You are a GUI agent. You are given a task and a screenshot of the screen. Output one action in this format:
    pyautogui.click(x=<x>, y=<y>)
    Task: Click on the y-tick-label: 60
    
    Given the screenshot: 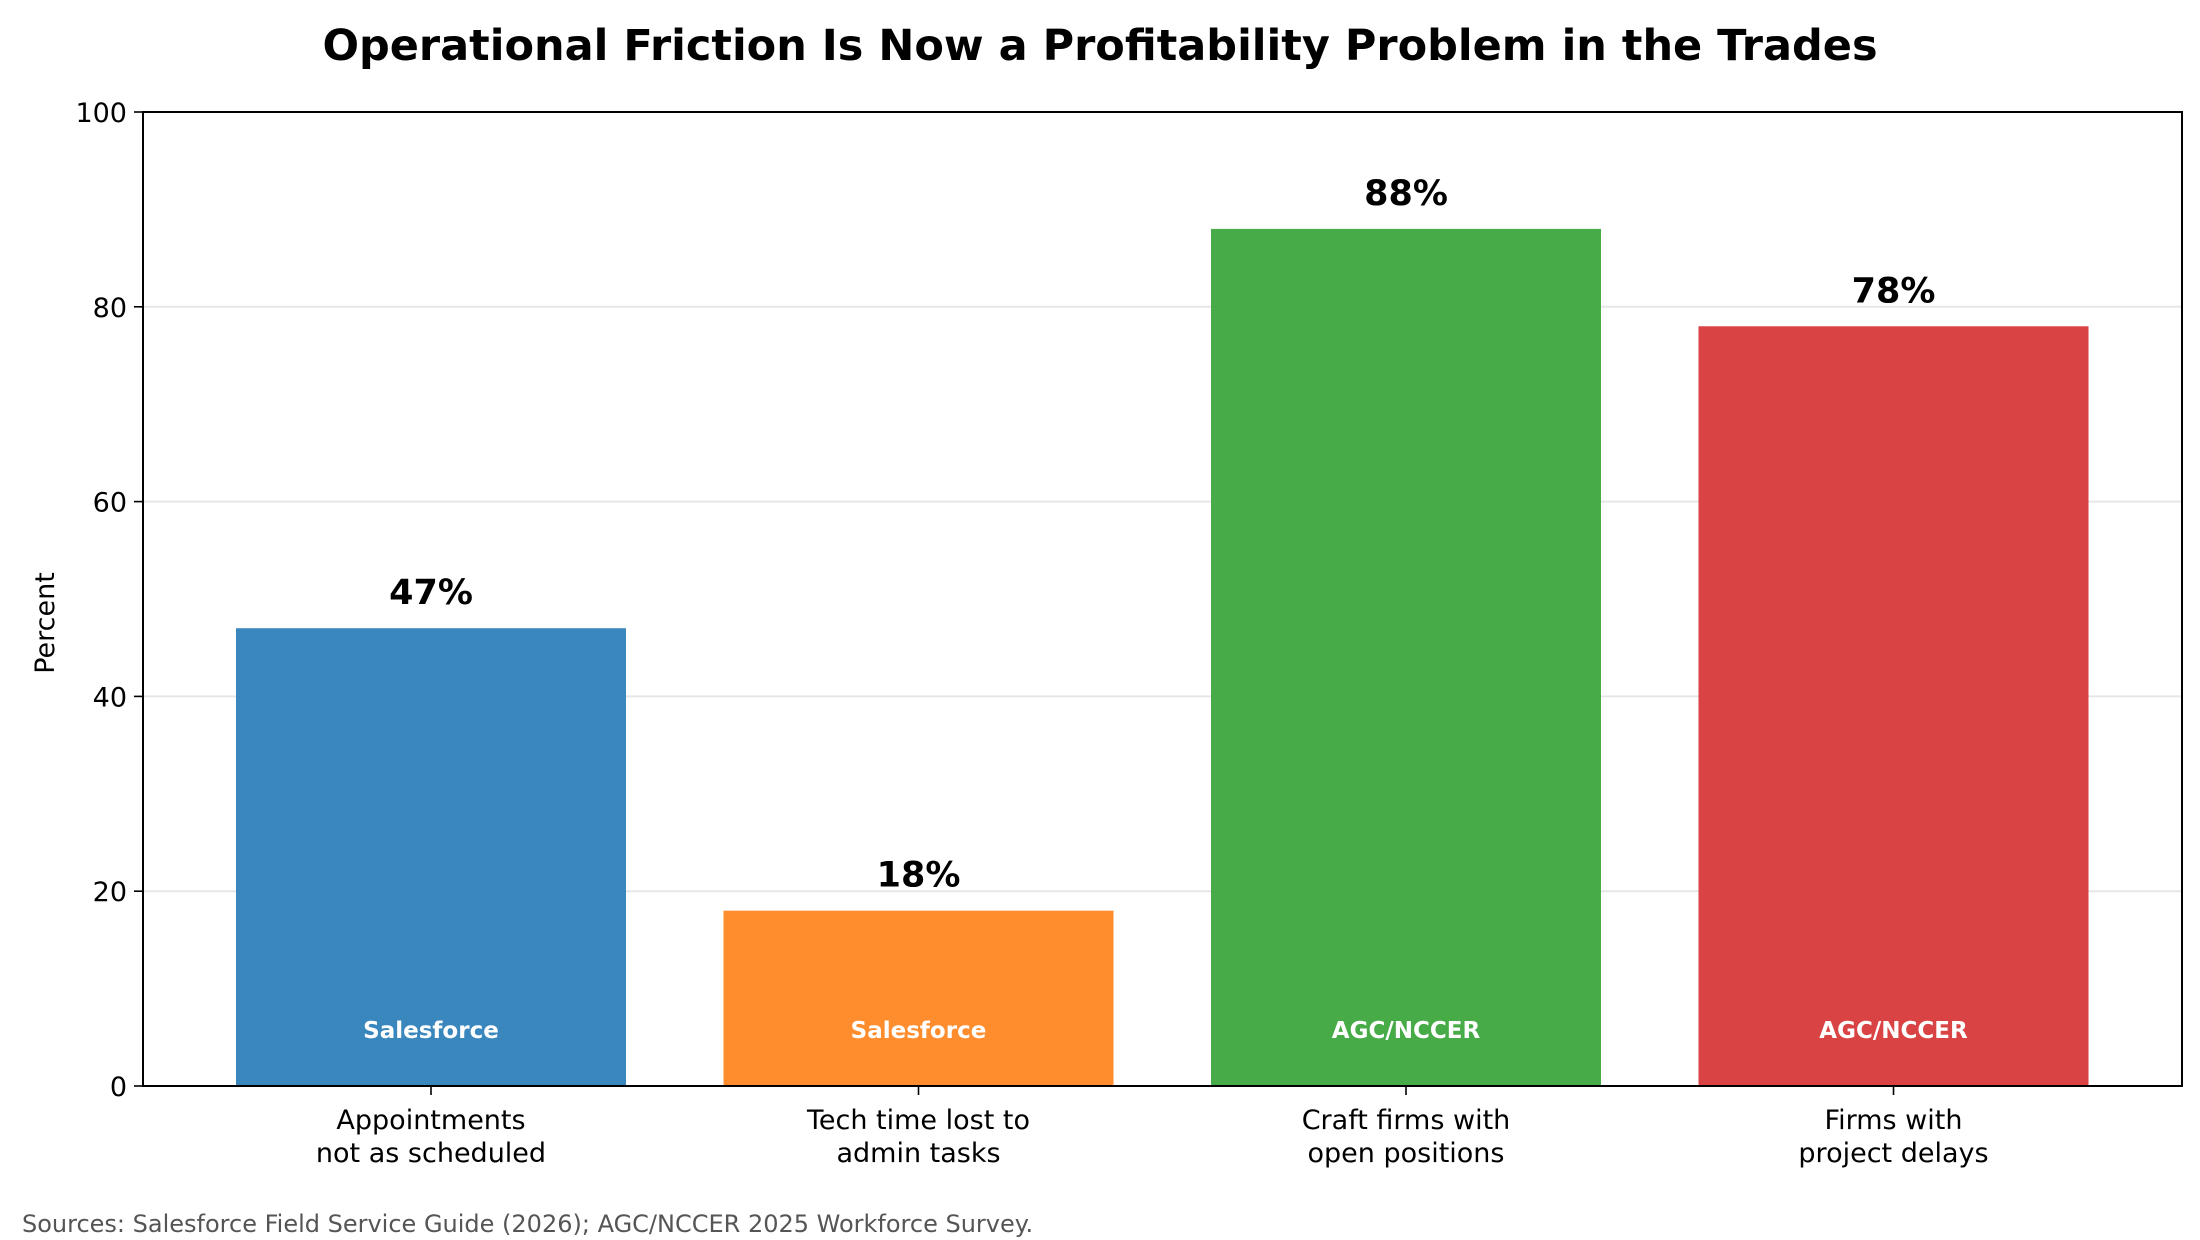 What is the action you would take?
    pyautogui.click(x=110, y=503)
    